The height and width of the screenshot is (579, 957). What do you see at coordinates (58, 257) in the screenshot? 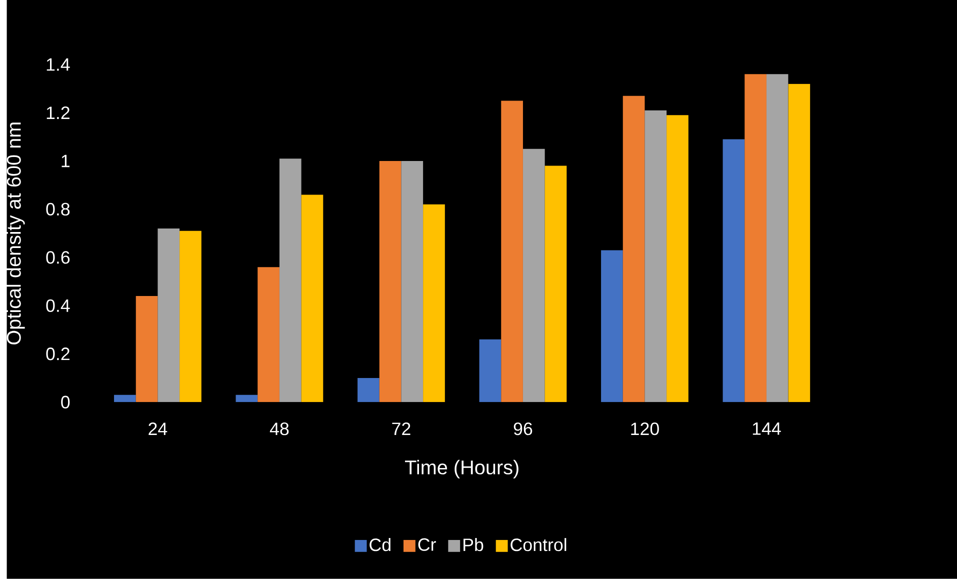
I see `y-tick-label: 0.6` at bounding box center [58, 257].